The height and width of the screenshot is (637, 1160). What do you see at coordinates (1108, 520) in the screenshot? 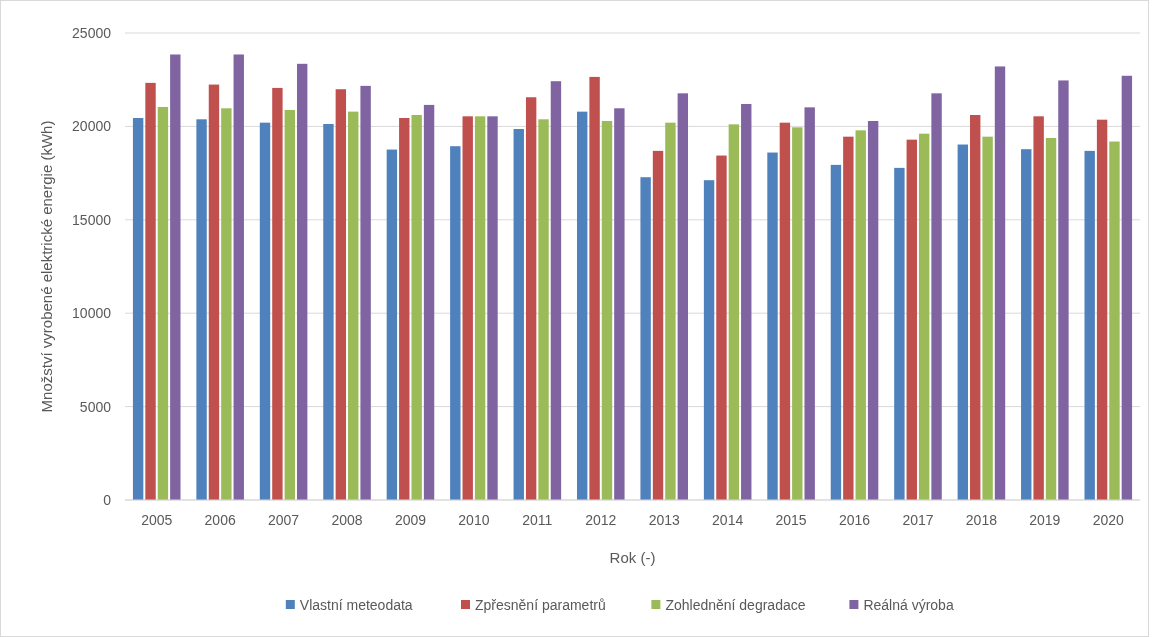
I see `x-tick-label: 2020` at bounding box center [1108, 520].